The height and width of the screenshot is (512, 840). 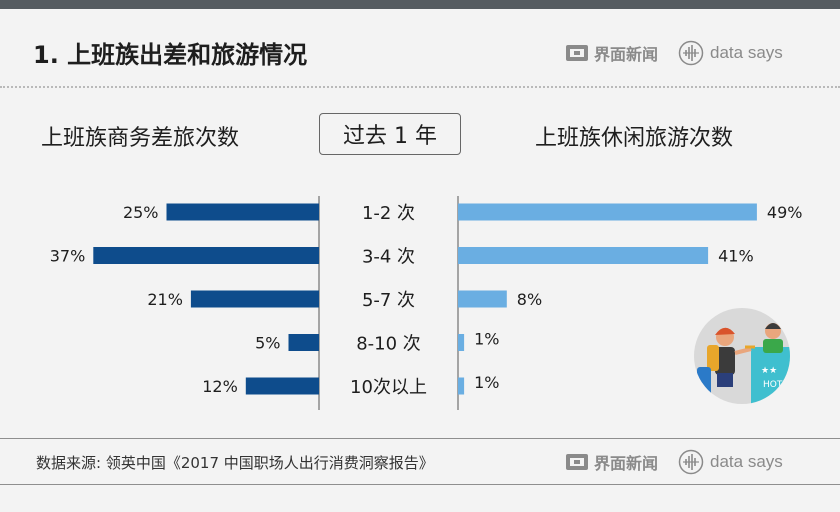 I want to click on business-travel-value-label: 21%, so click(x=165, y=299).